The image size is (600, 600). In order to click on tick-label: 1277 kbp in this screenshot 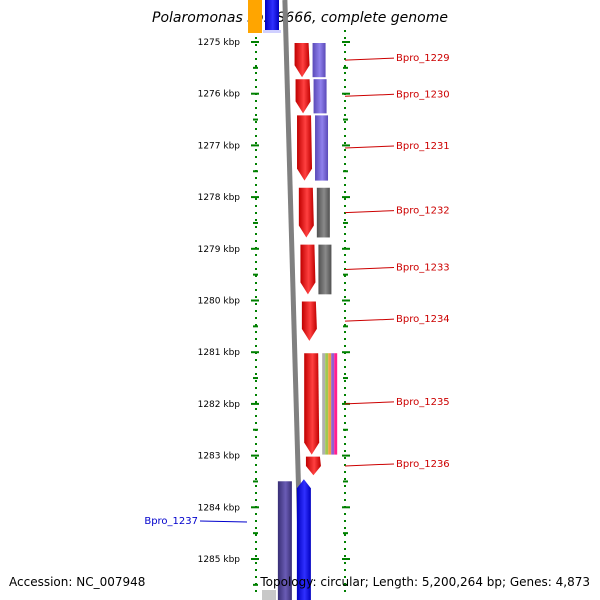, I will do `click(219, 146)`.